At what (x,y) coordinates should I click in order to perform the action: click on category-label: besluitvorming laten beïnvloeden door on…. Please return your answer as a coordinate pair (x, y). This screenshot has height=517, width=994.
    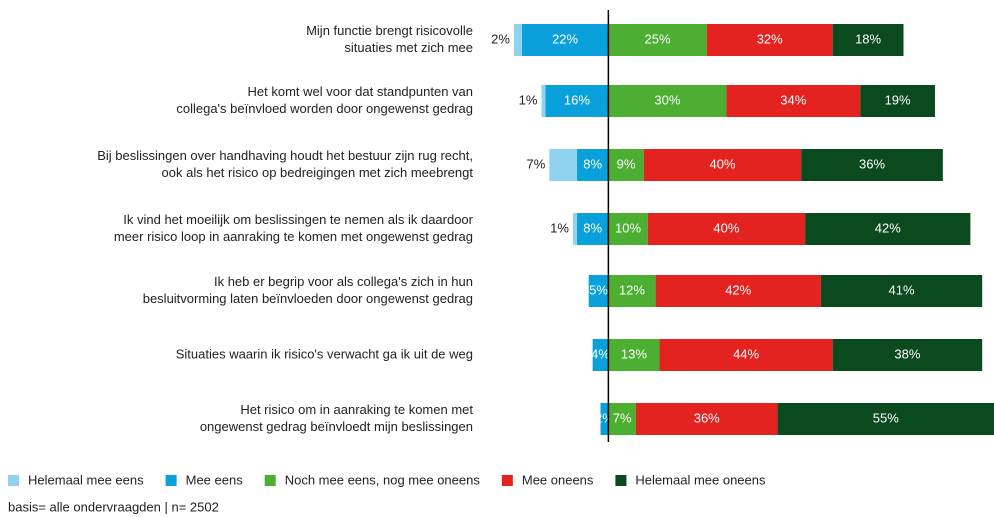
    Looking at the image, I should click on (308, 298).